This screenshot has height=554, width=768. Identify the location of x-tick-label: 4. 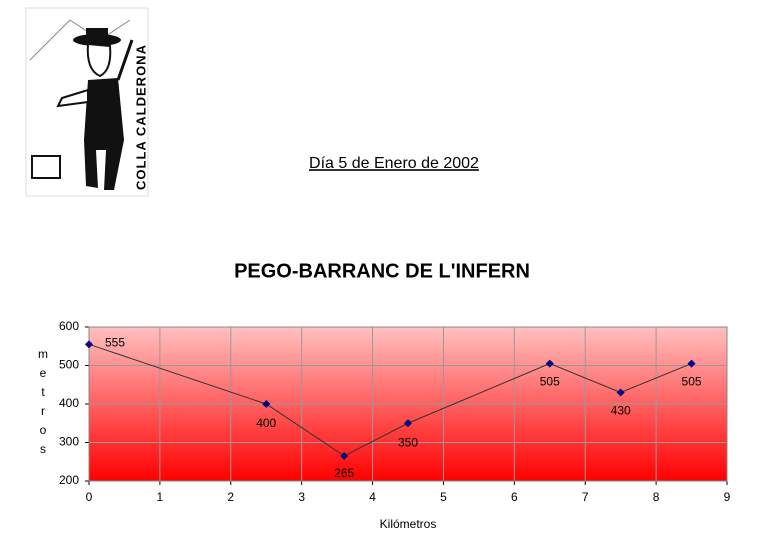
(372, 497).